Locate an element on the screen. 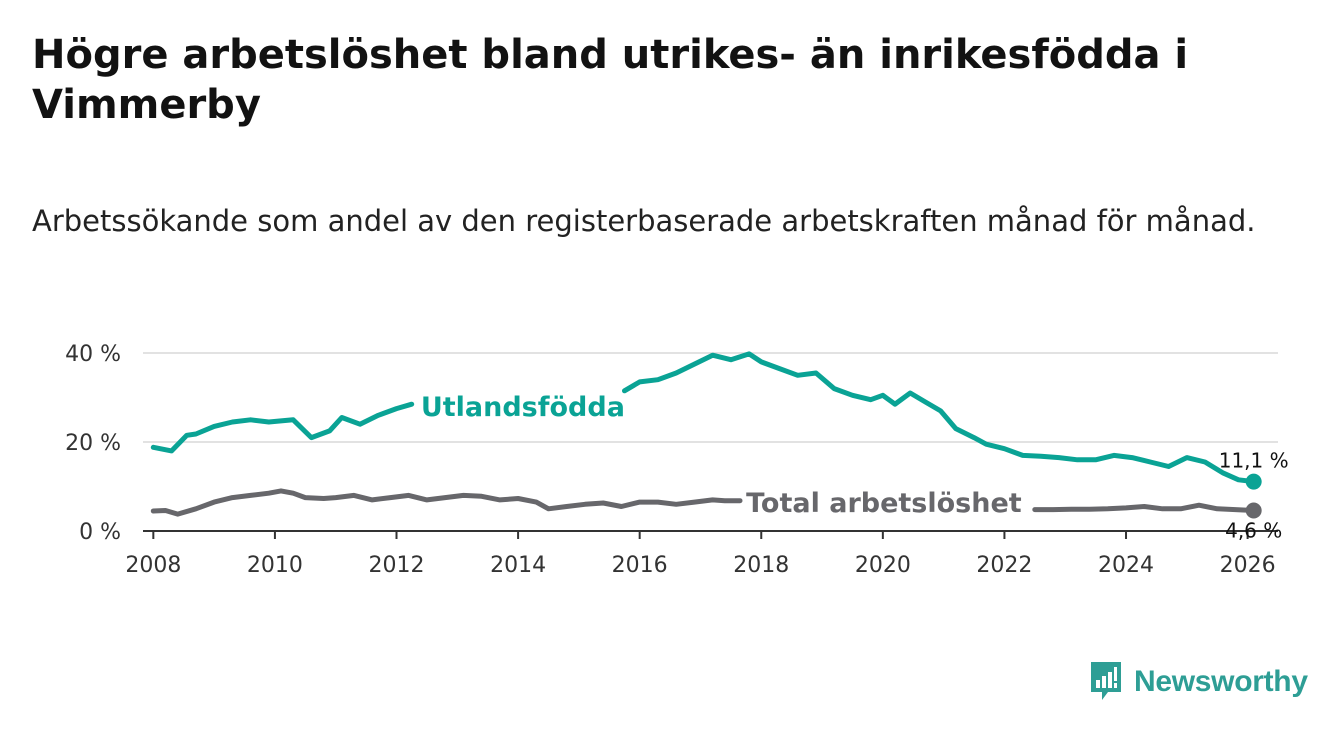 This screenshot has width=1340, height=734. brand-name: Newsworthy is located at coordinates (1221, 681).